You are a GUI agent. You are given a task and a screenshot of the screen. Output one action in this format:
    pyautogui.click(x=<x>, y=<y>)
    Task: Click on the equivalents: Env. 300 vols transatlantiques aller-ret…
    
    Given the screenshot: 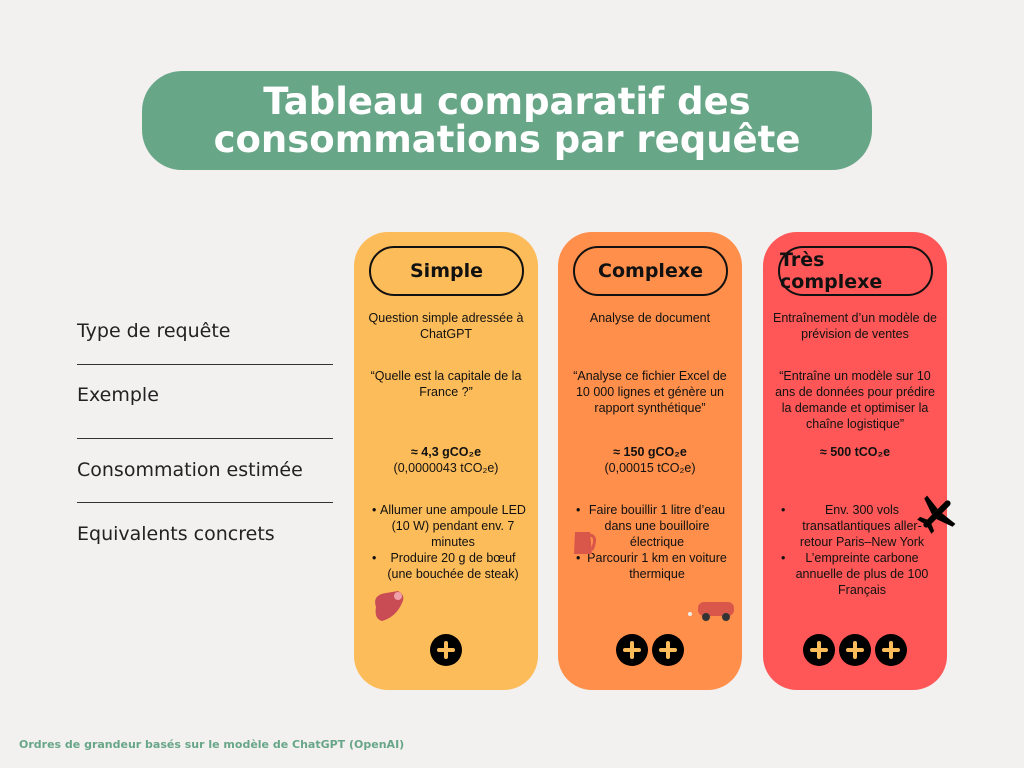 What is the action you would take?
    pyautogui.click(x=855, y=550)
    